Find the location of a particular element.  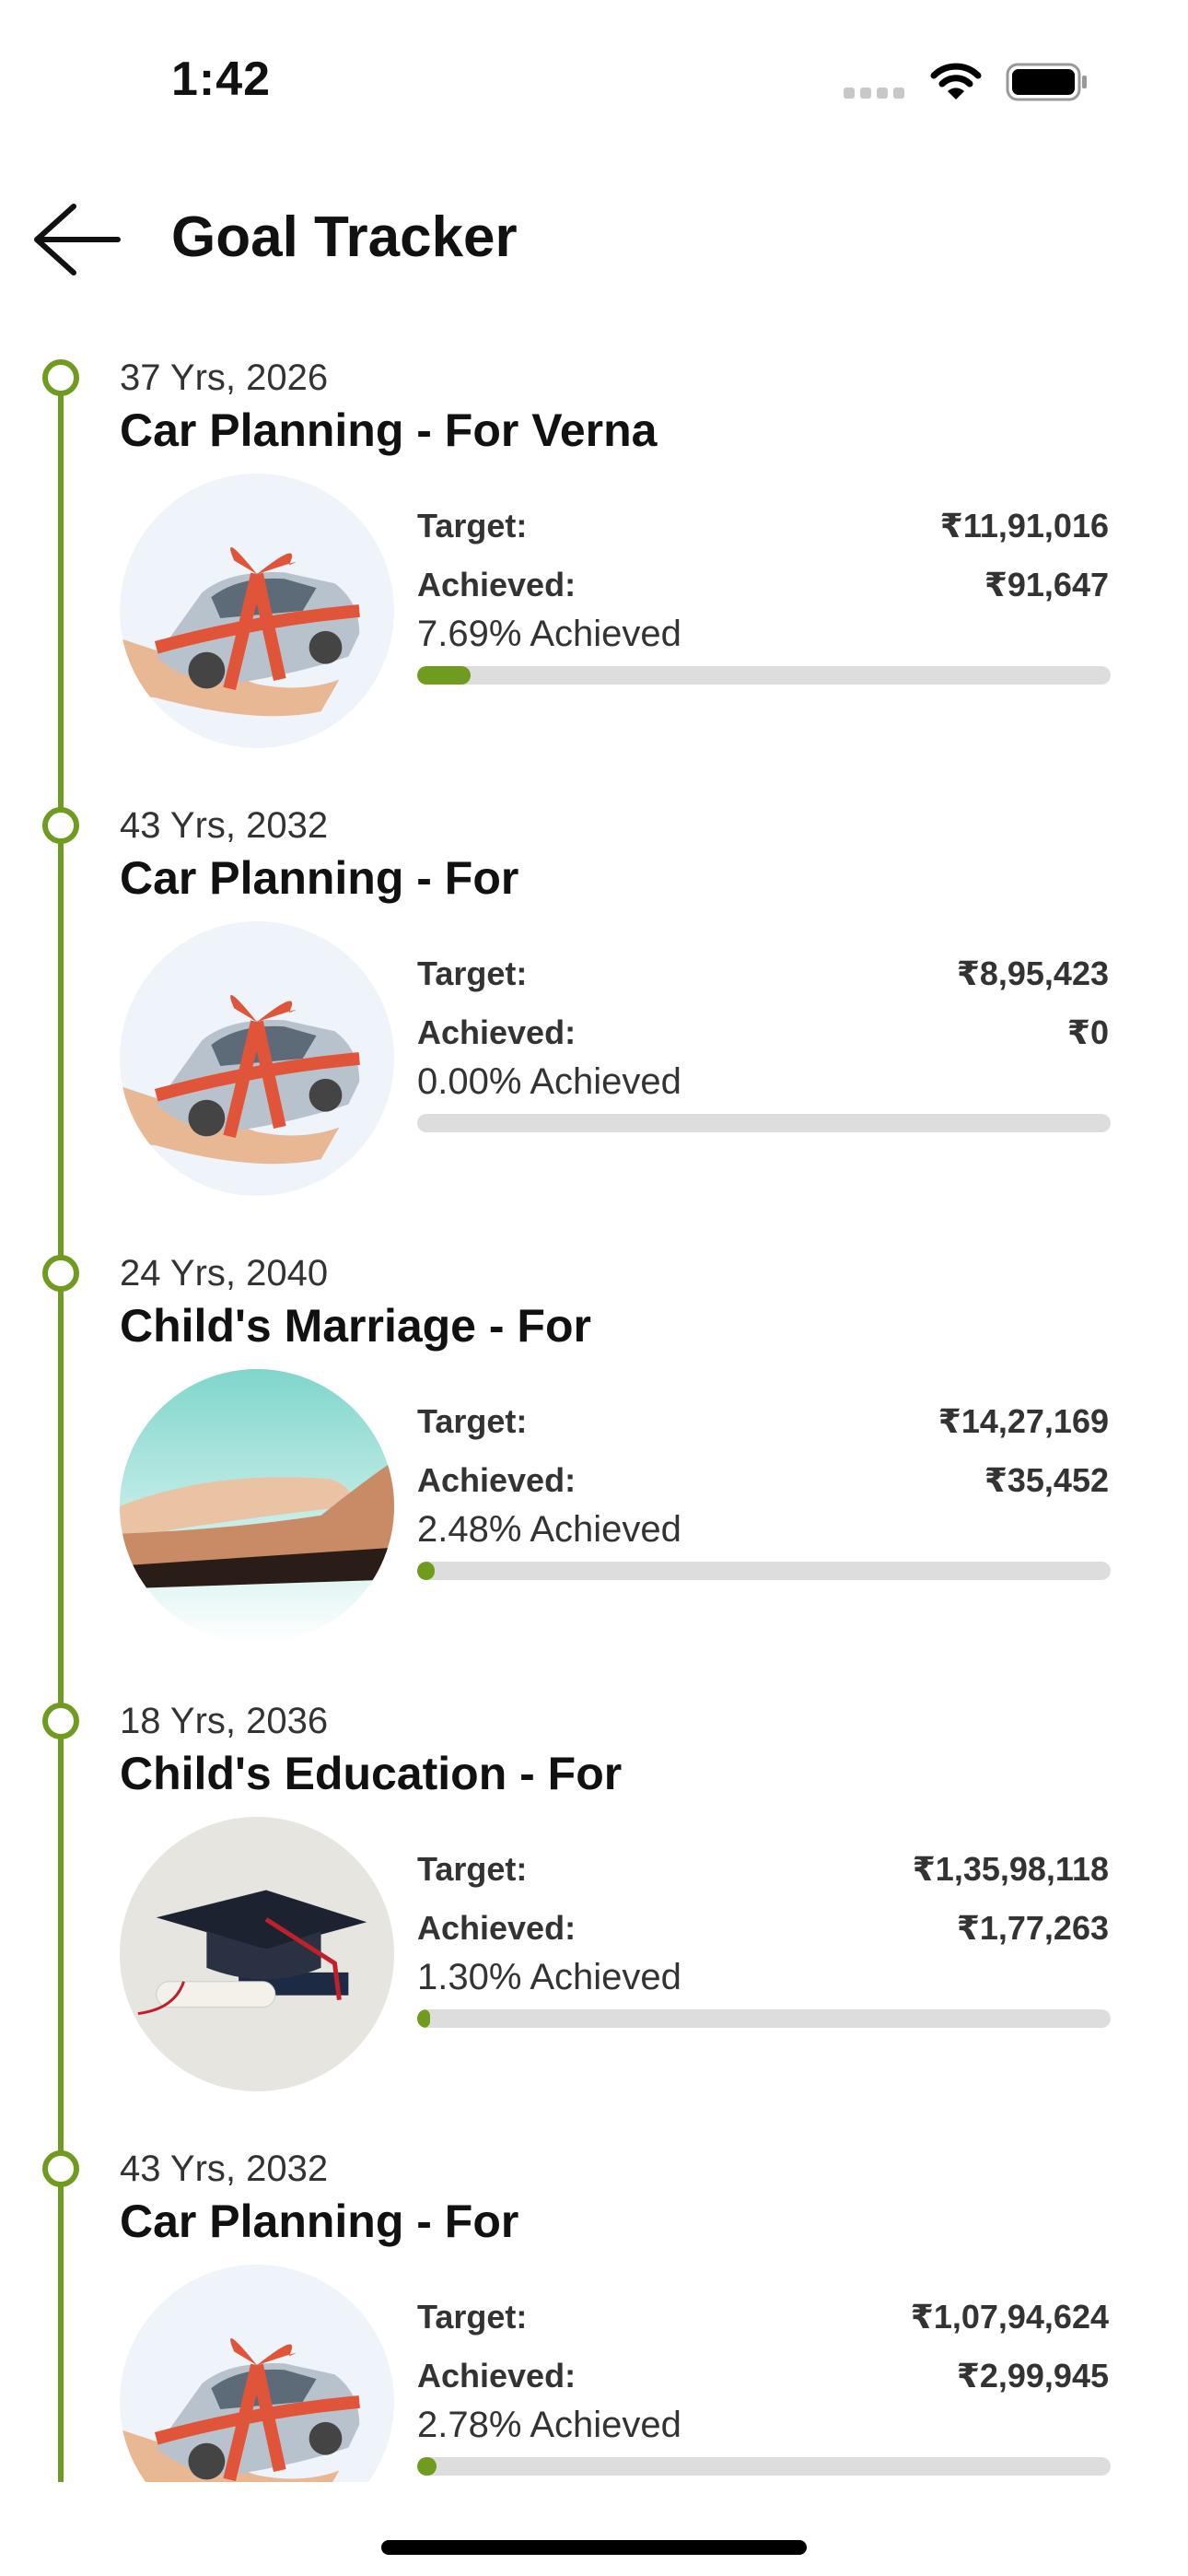

back-button is located at coordinates (76, 239).